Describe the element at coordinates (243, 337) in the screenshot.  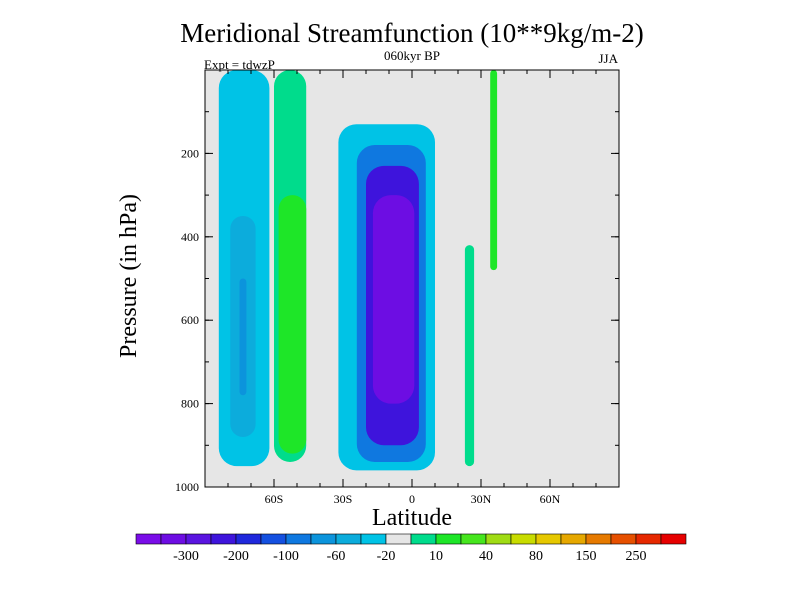
I see `contour-field-southern-polar-cell-core-inner` at that location.